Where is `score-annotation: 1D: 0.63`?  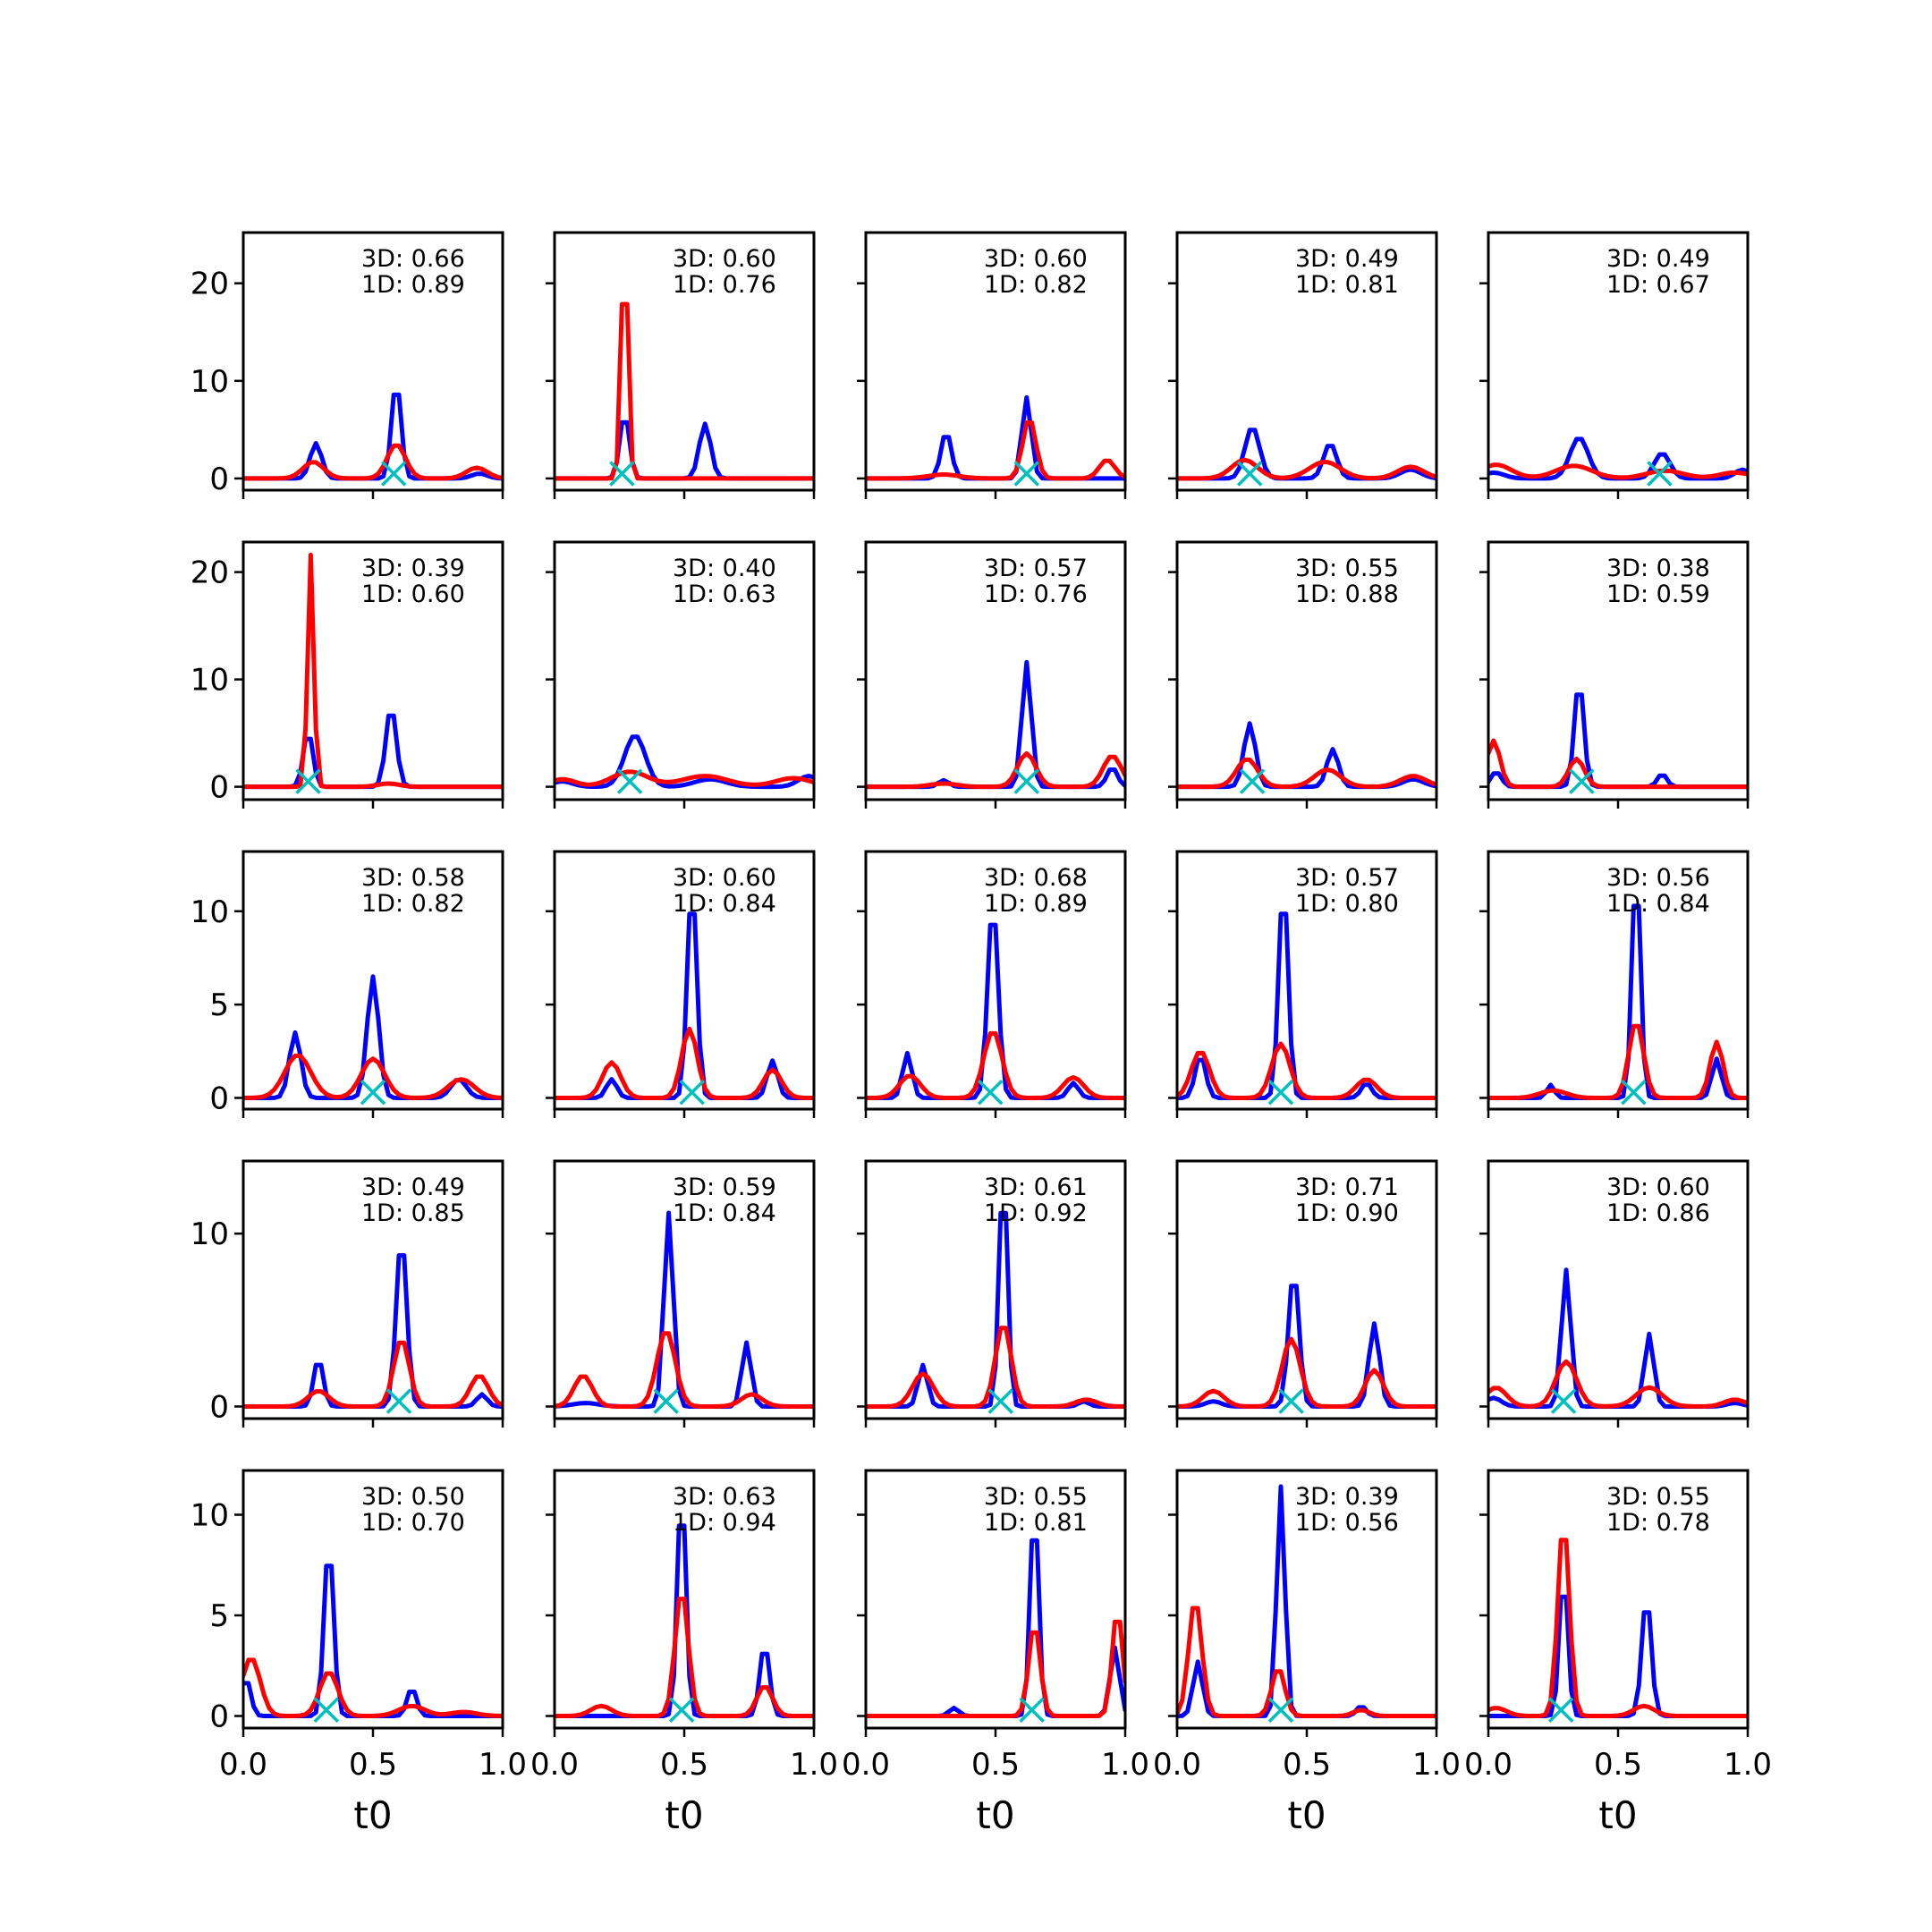
score-annotation: 1D: 0.63 is located at coordinates (724, 594).